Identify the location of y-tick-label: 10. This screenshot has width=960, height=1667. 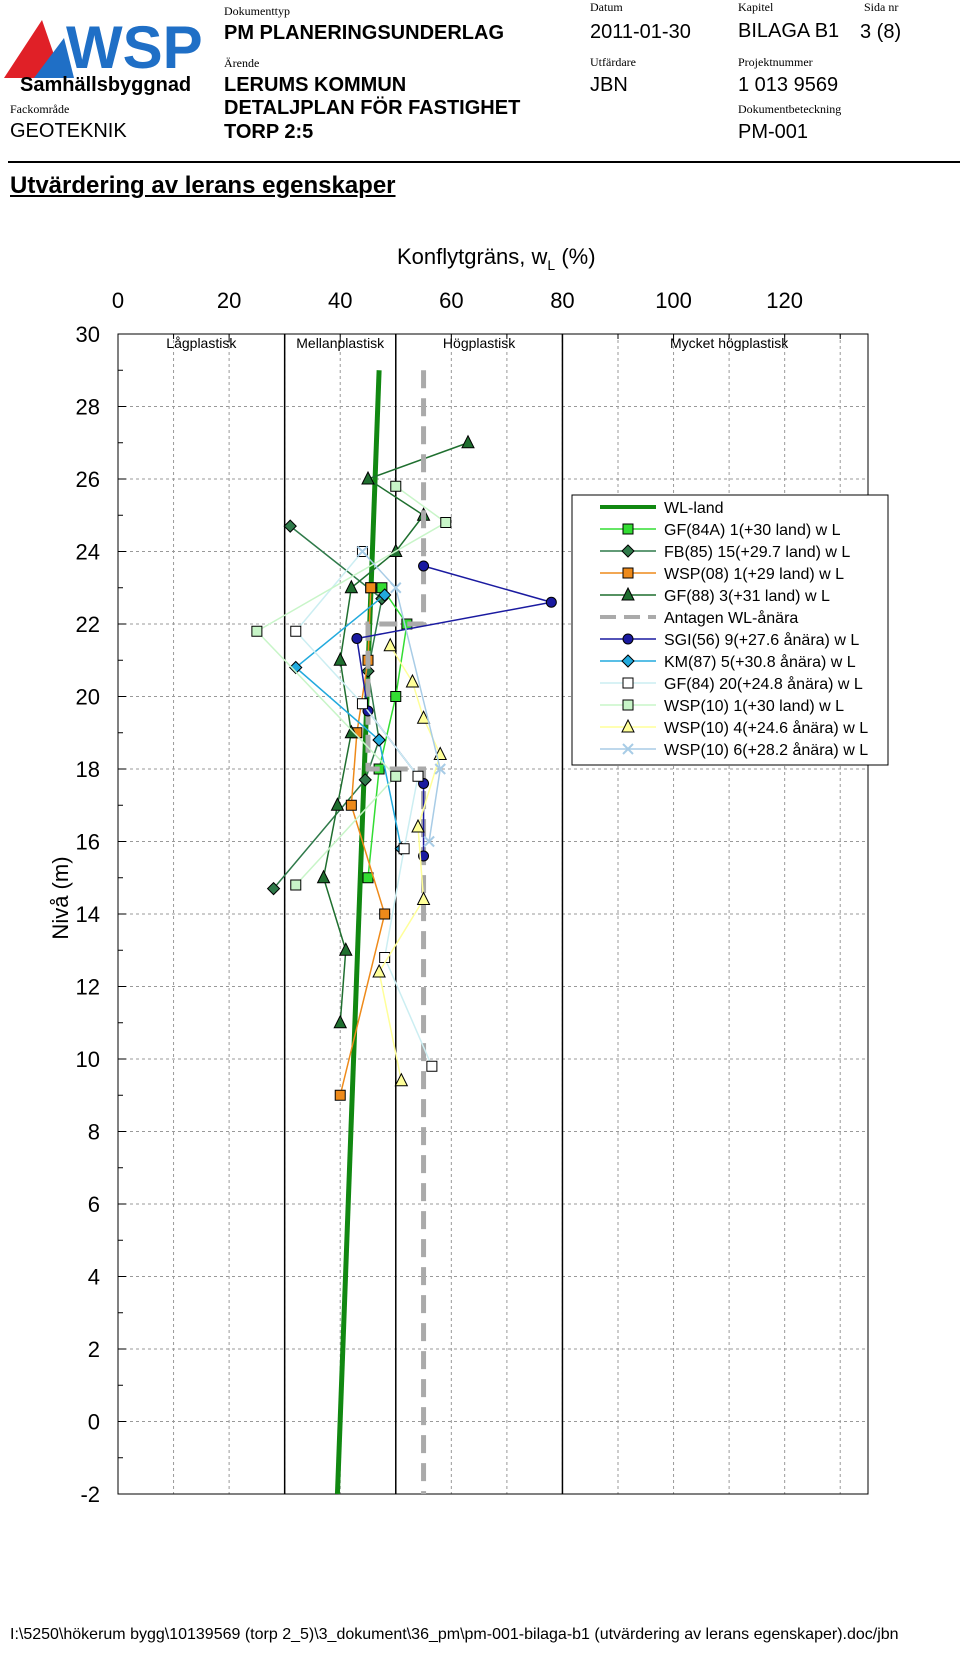
(88, 1059).